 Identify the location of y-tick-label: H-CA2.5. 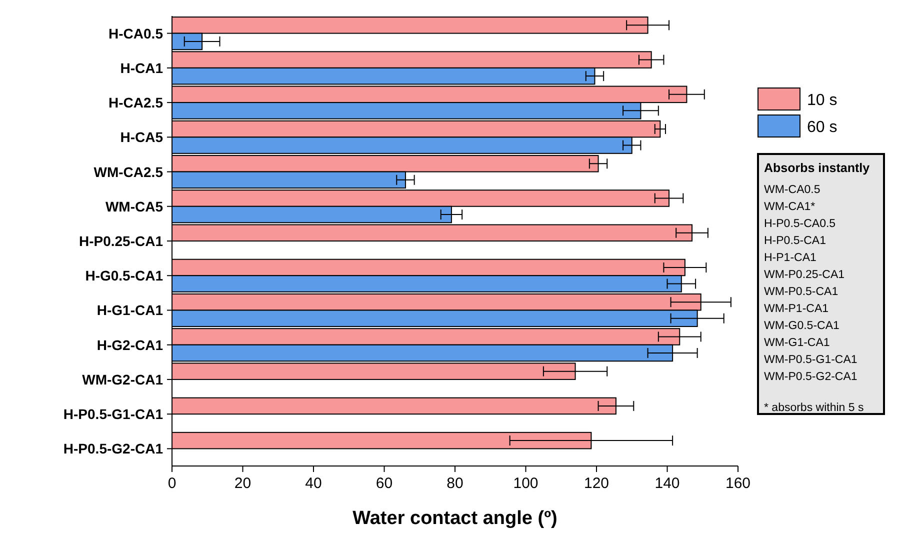
(136, 102).